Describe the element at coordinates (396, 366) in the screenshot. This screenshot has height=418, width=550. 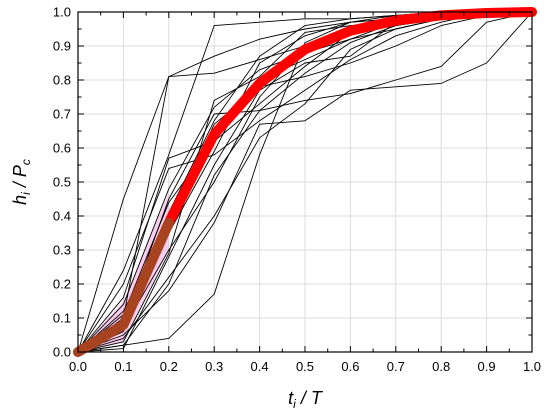
I see `x-tick-label-7: 0.7` at that location.